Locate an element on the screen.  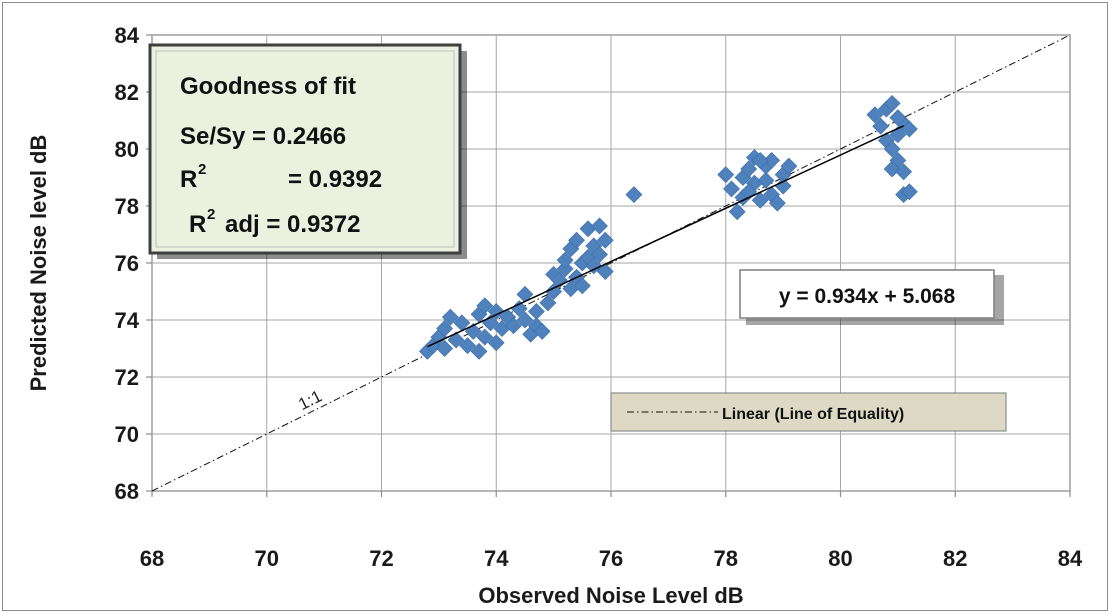
x-tick-label: 72 is located at coordinates (381, 558).